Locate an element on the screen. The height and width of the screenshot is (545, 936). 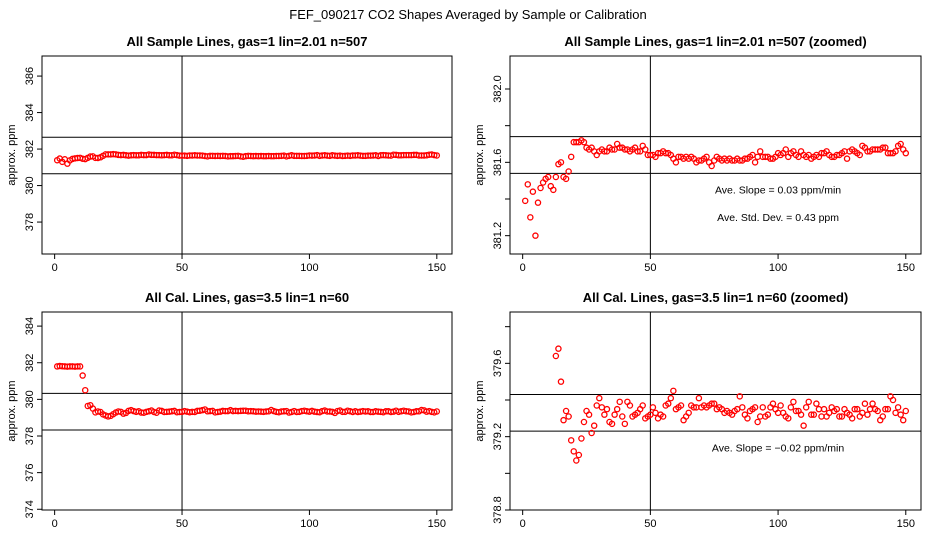
y-tick-label: 382.0 is located at coordinates (498, 89).